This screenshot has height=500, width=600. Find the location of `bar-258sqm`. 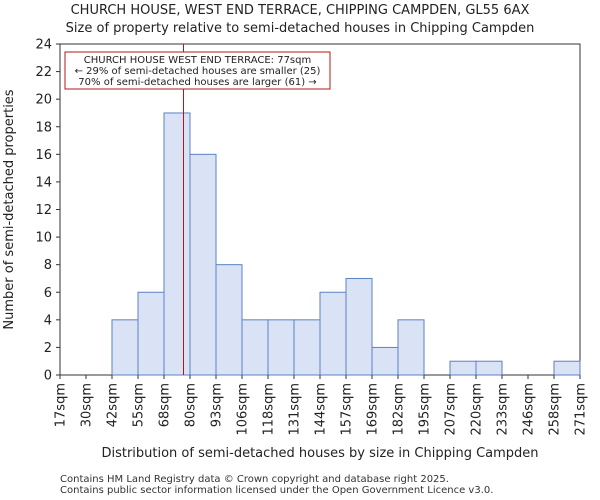

bar-258sqm is located at coordinates (567, 368).